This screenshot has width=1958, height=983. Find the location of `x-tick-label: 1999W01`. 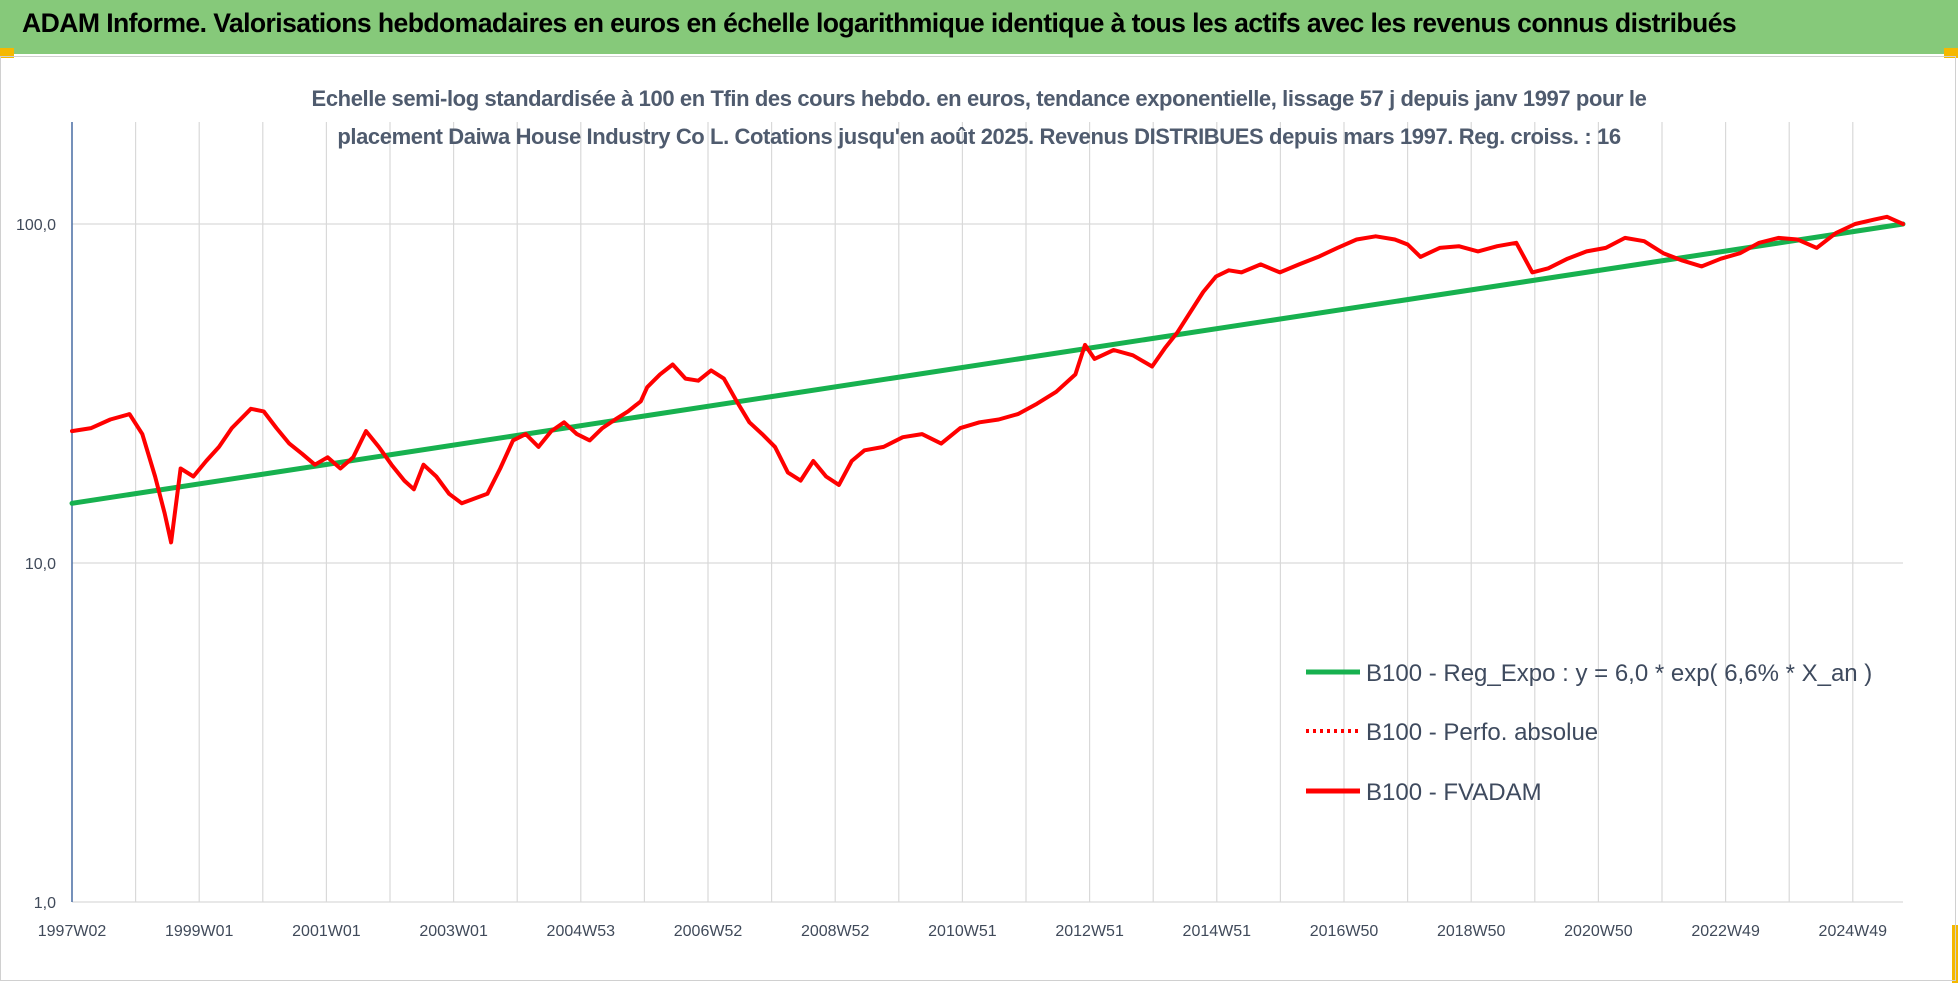

x-tick-label: 1999W01 is located at coordinates (199, 931).